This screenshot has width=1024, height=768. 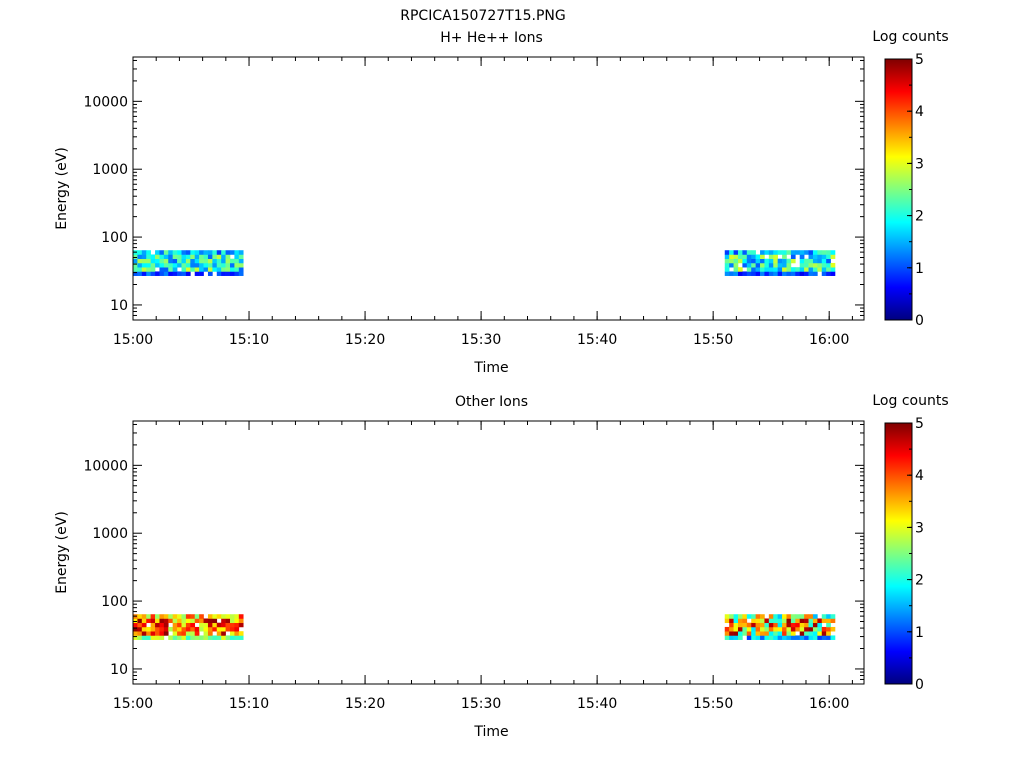 I want to click on colorbar-tick-label: 5, so click(x=919, y=60).